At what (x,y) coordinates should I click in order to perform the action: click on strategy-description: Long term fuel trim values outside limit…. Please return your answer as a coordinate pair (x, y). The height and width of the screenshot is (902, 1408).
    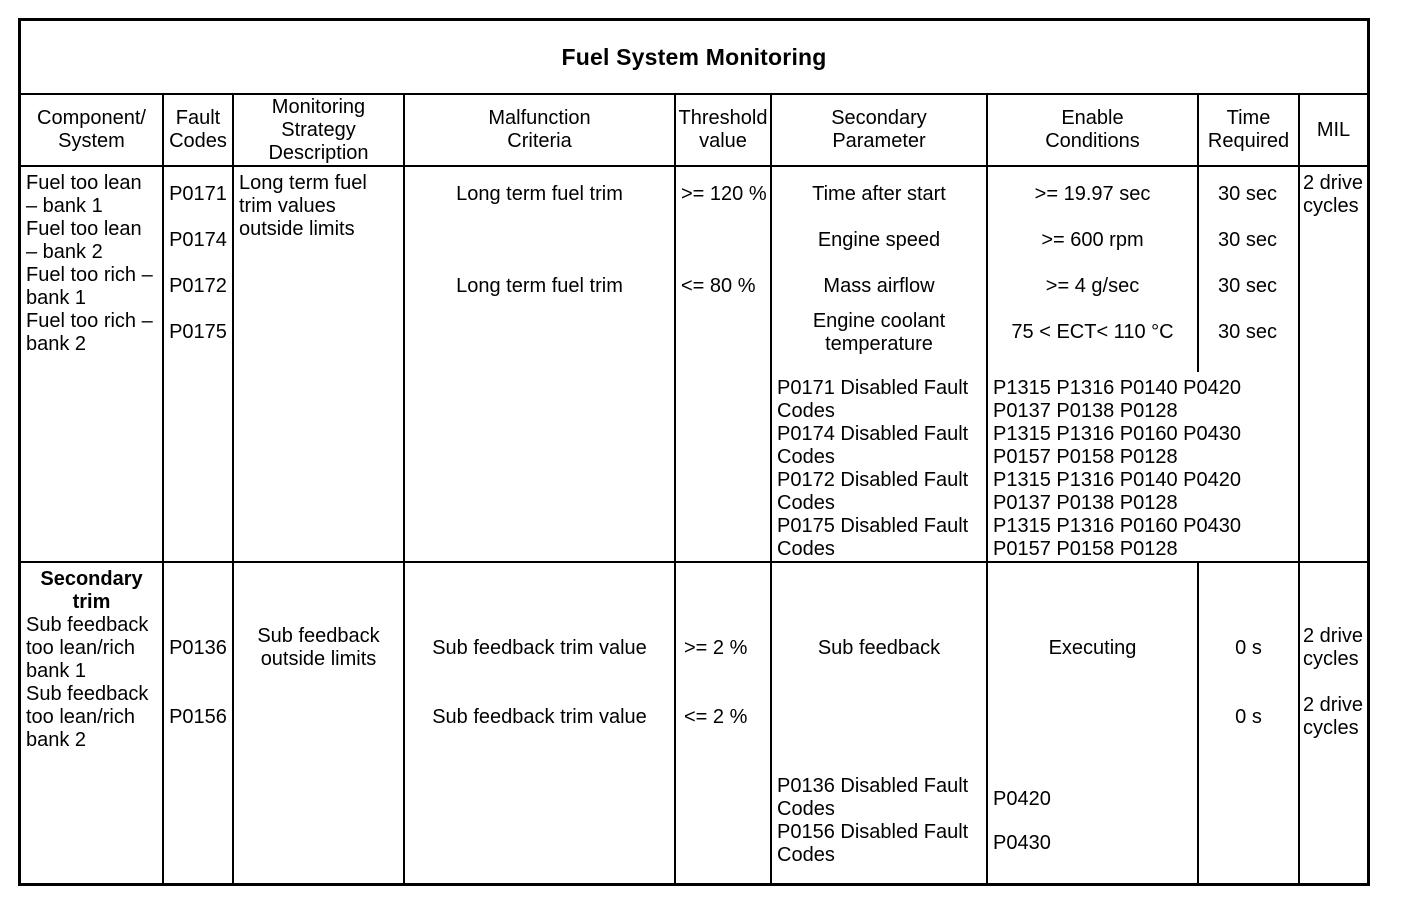
    Looking at the image, I should click on (303, 206).